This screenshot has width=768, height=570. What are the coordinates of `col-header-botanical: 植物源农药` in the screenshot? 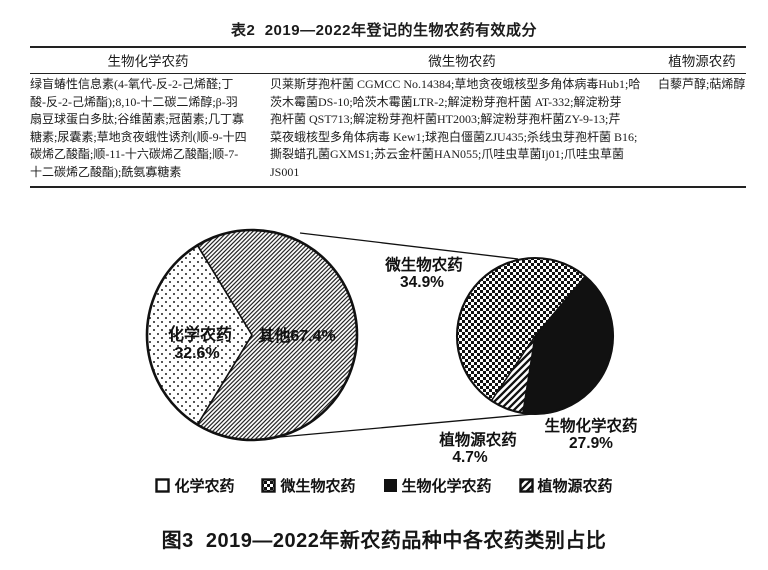 It's located at (702, 61).